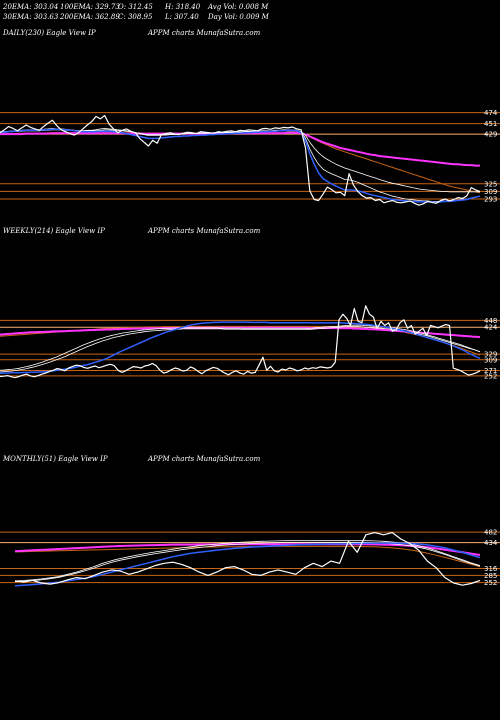 This screenshot has width=500, height=720. Describe the element at coordinates (490, 360) in the screenshot. I see `y-tick-label-1-3: 309` at that location.